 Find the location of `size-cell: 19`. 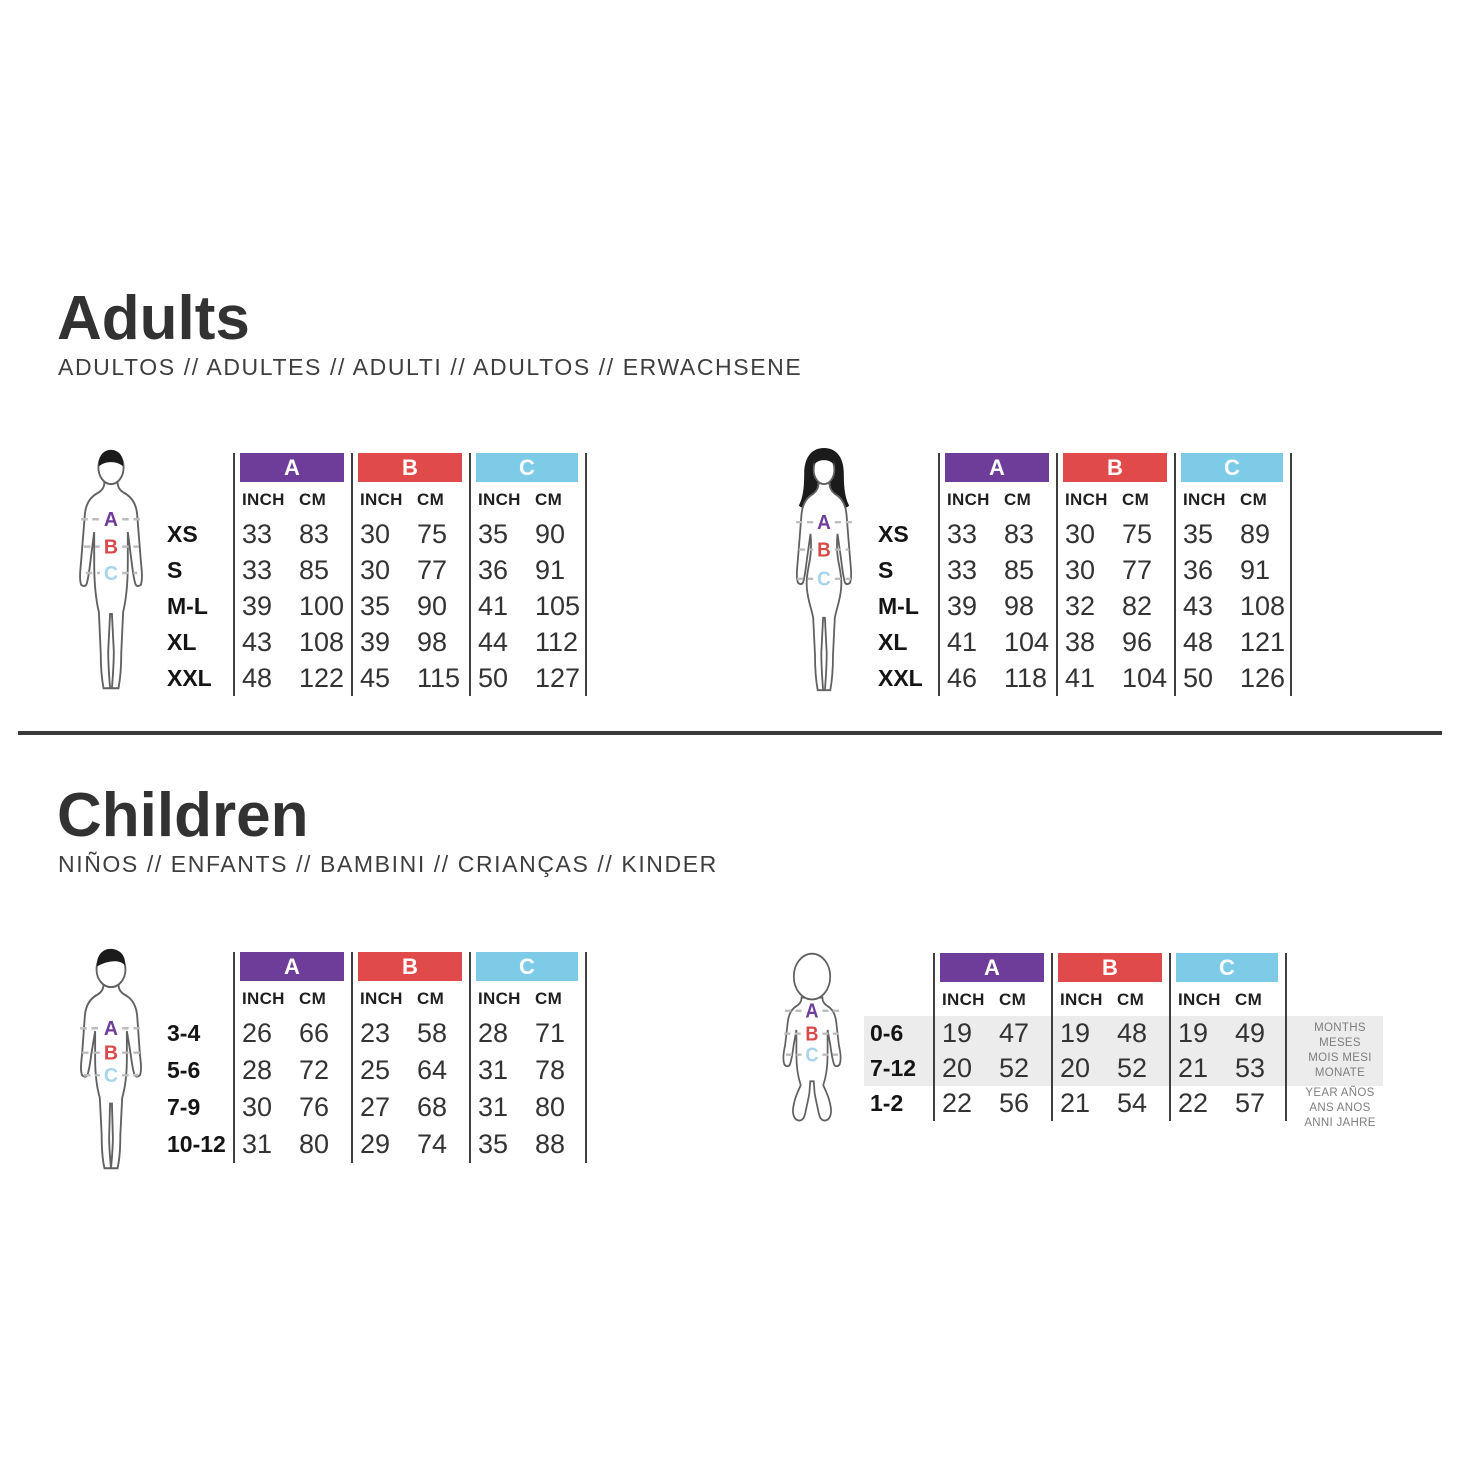

size-cell: 19 is located at coordinates (962, 1033).